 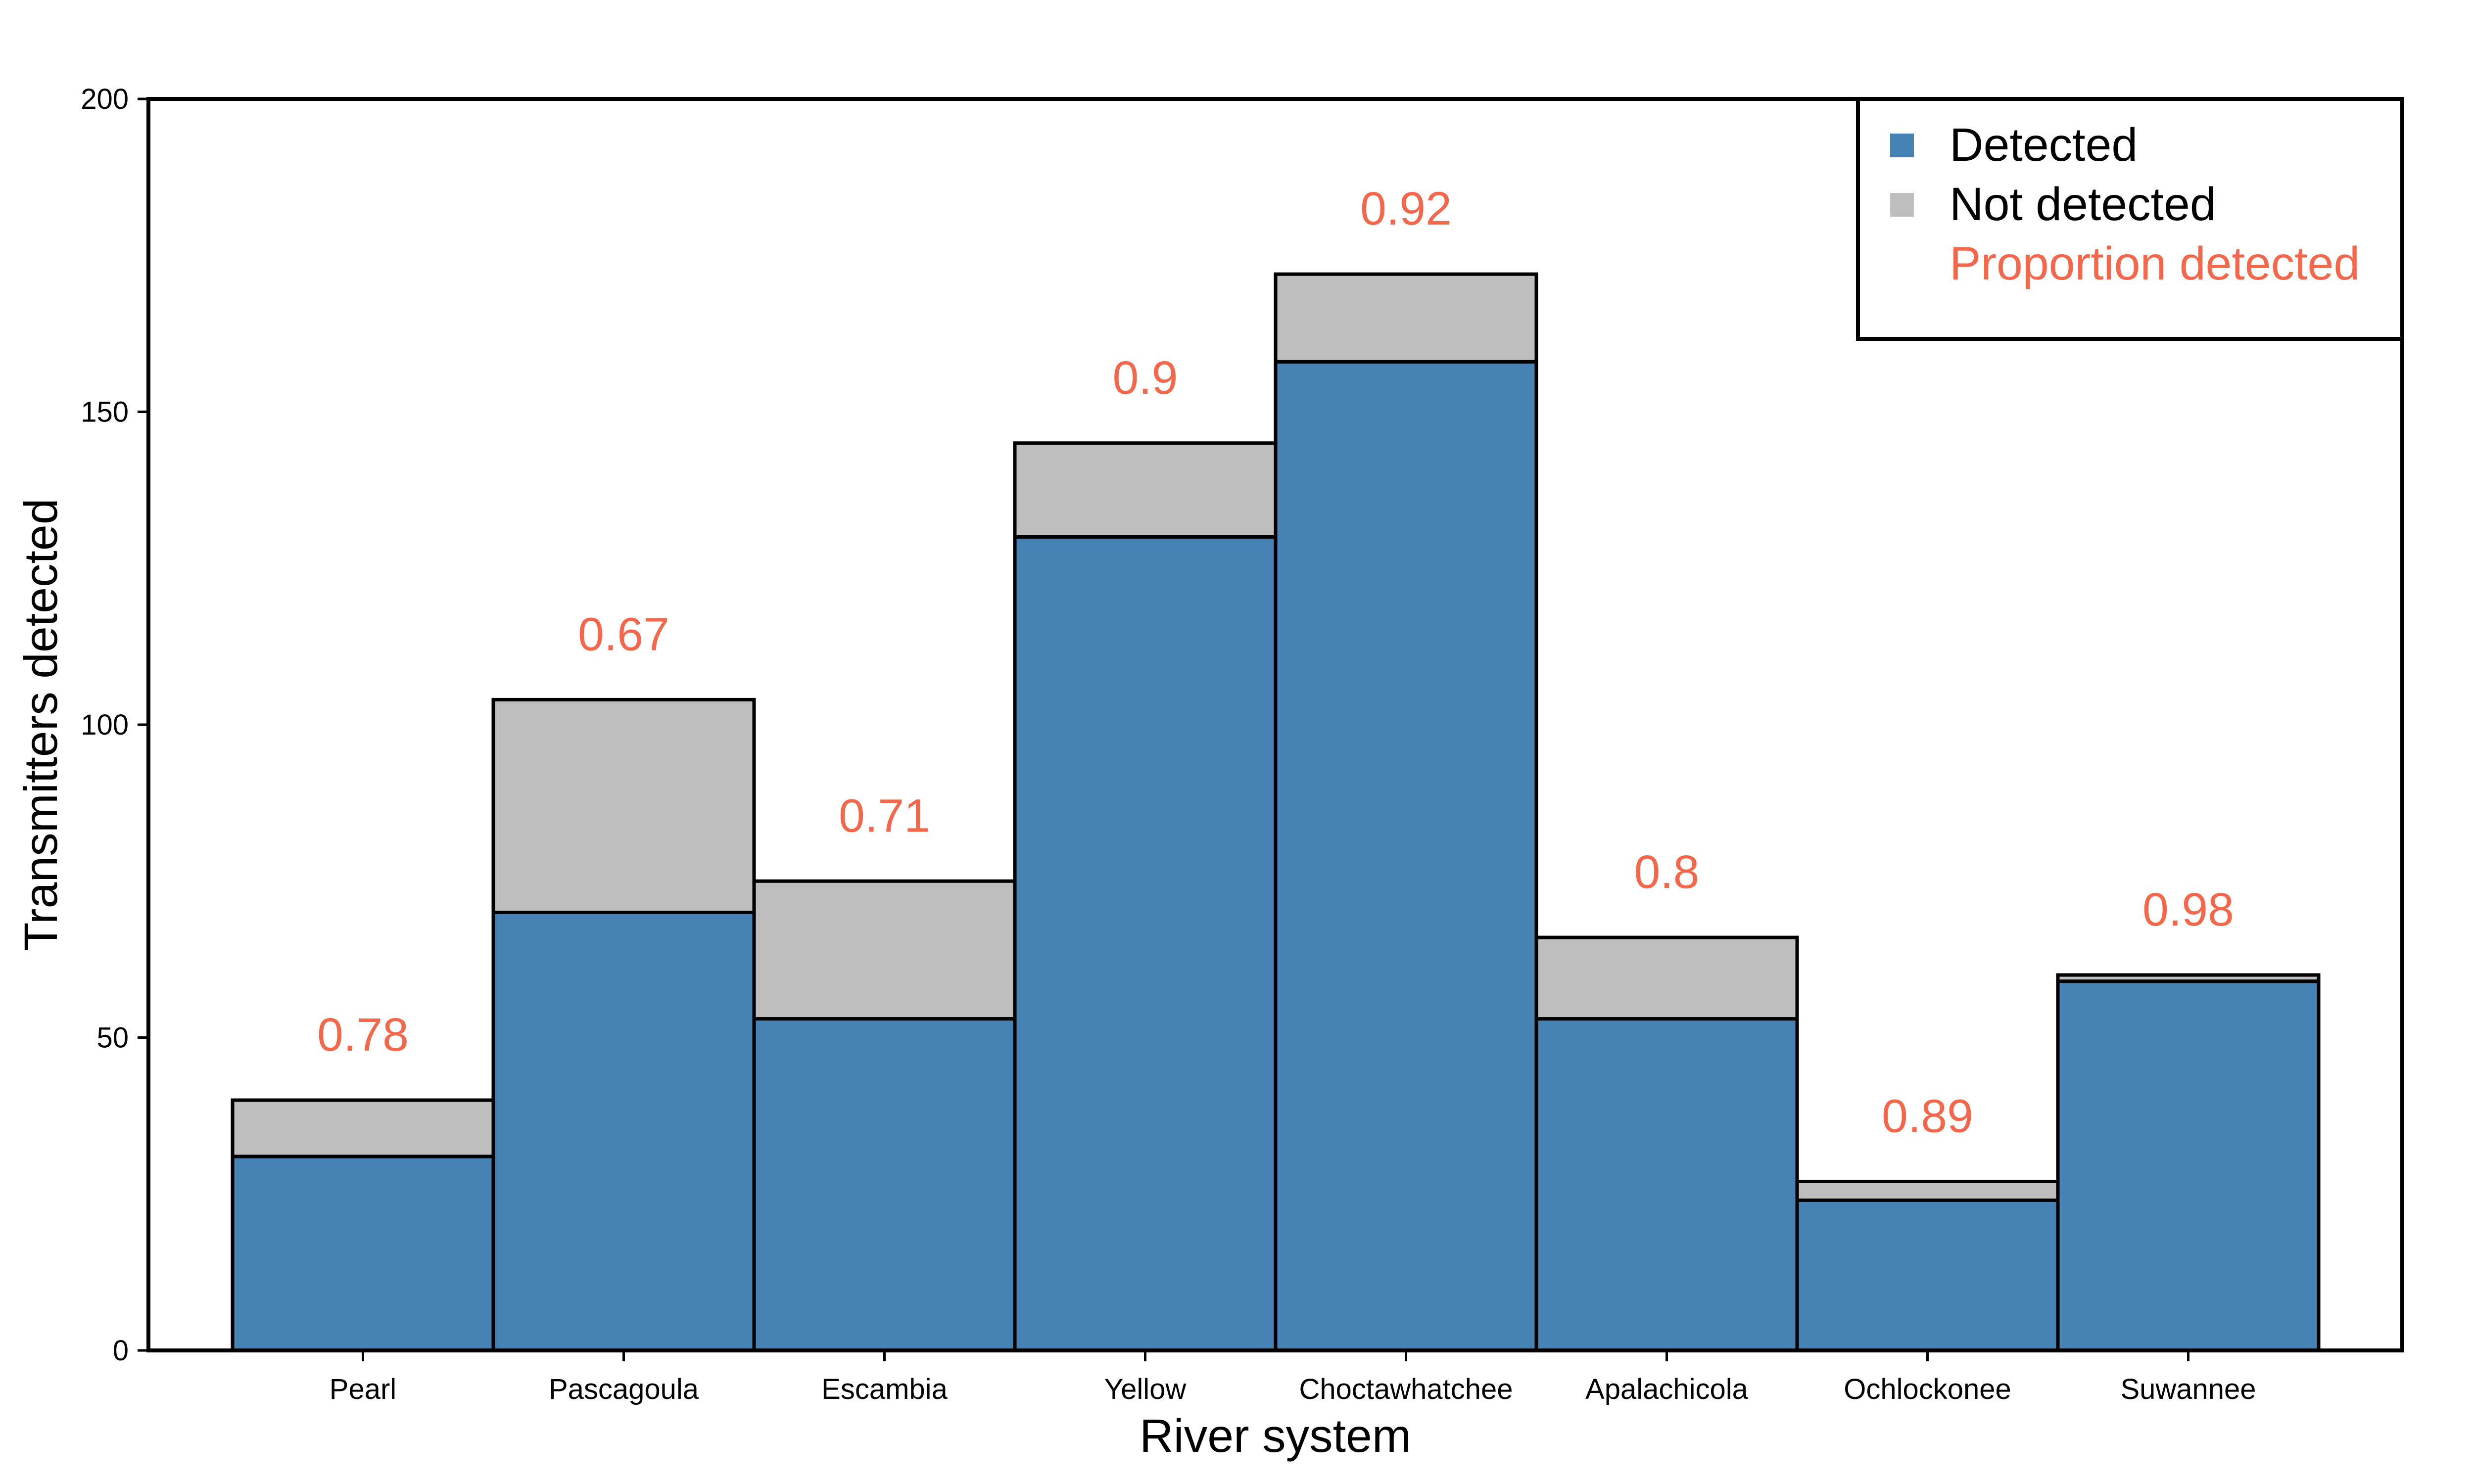 What do you see at coordinates (1928, 1275) in the screenshot?
I see `bar-detected-ochlockonee` at bounding box center [1928, 1275].